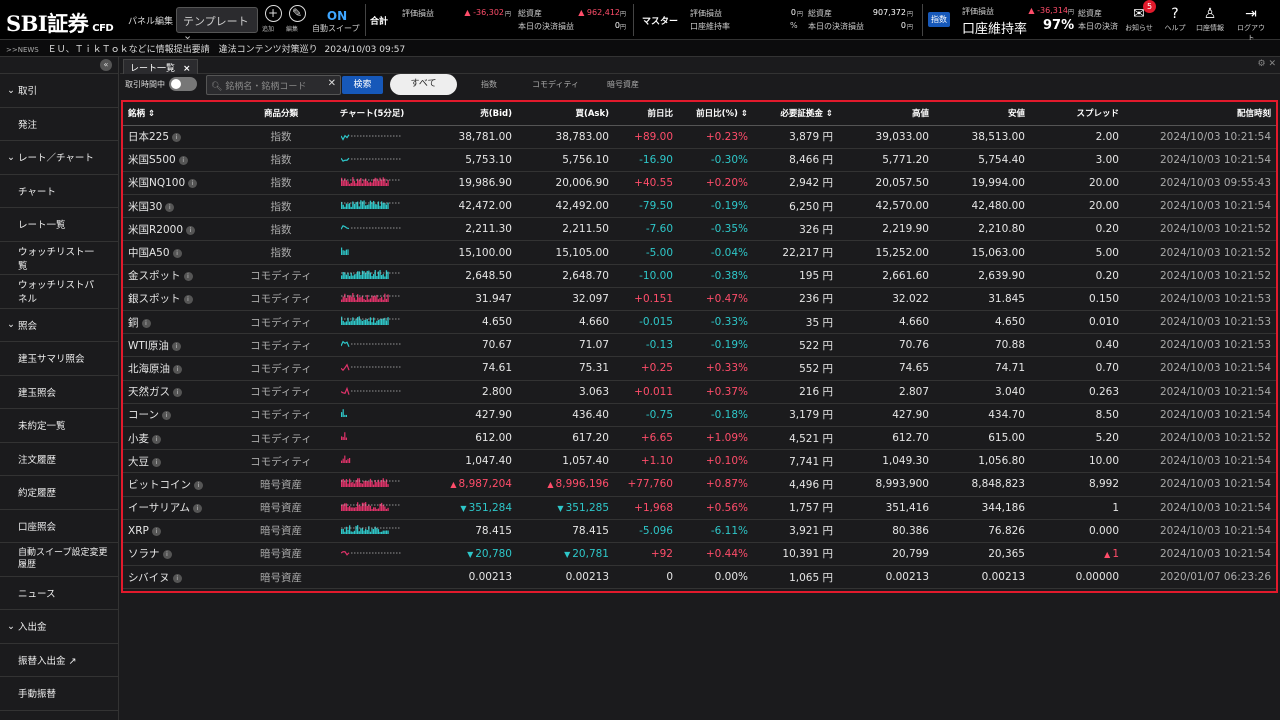 The image size is (1280, 720). I want to click on filter-crypto-tab: 暗号資産, so click(623, 84).